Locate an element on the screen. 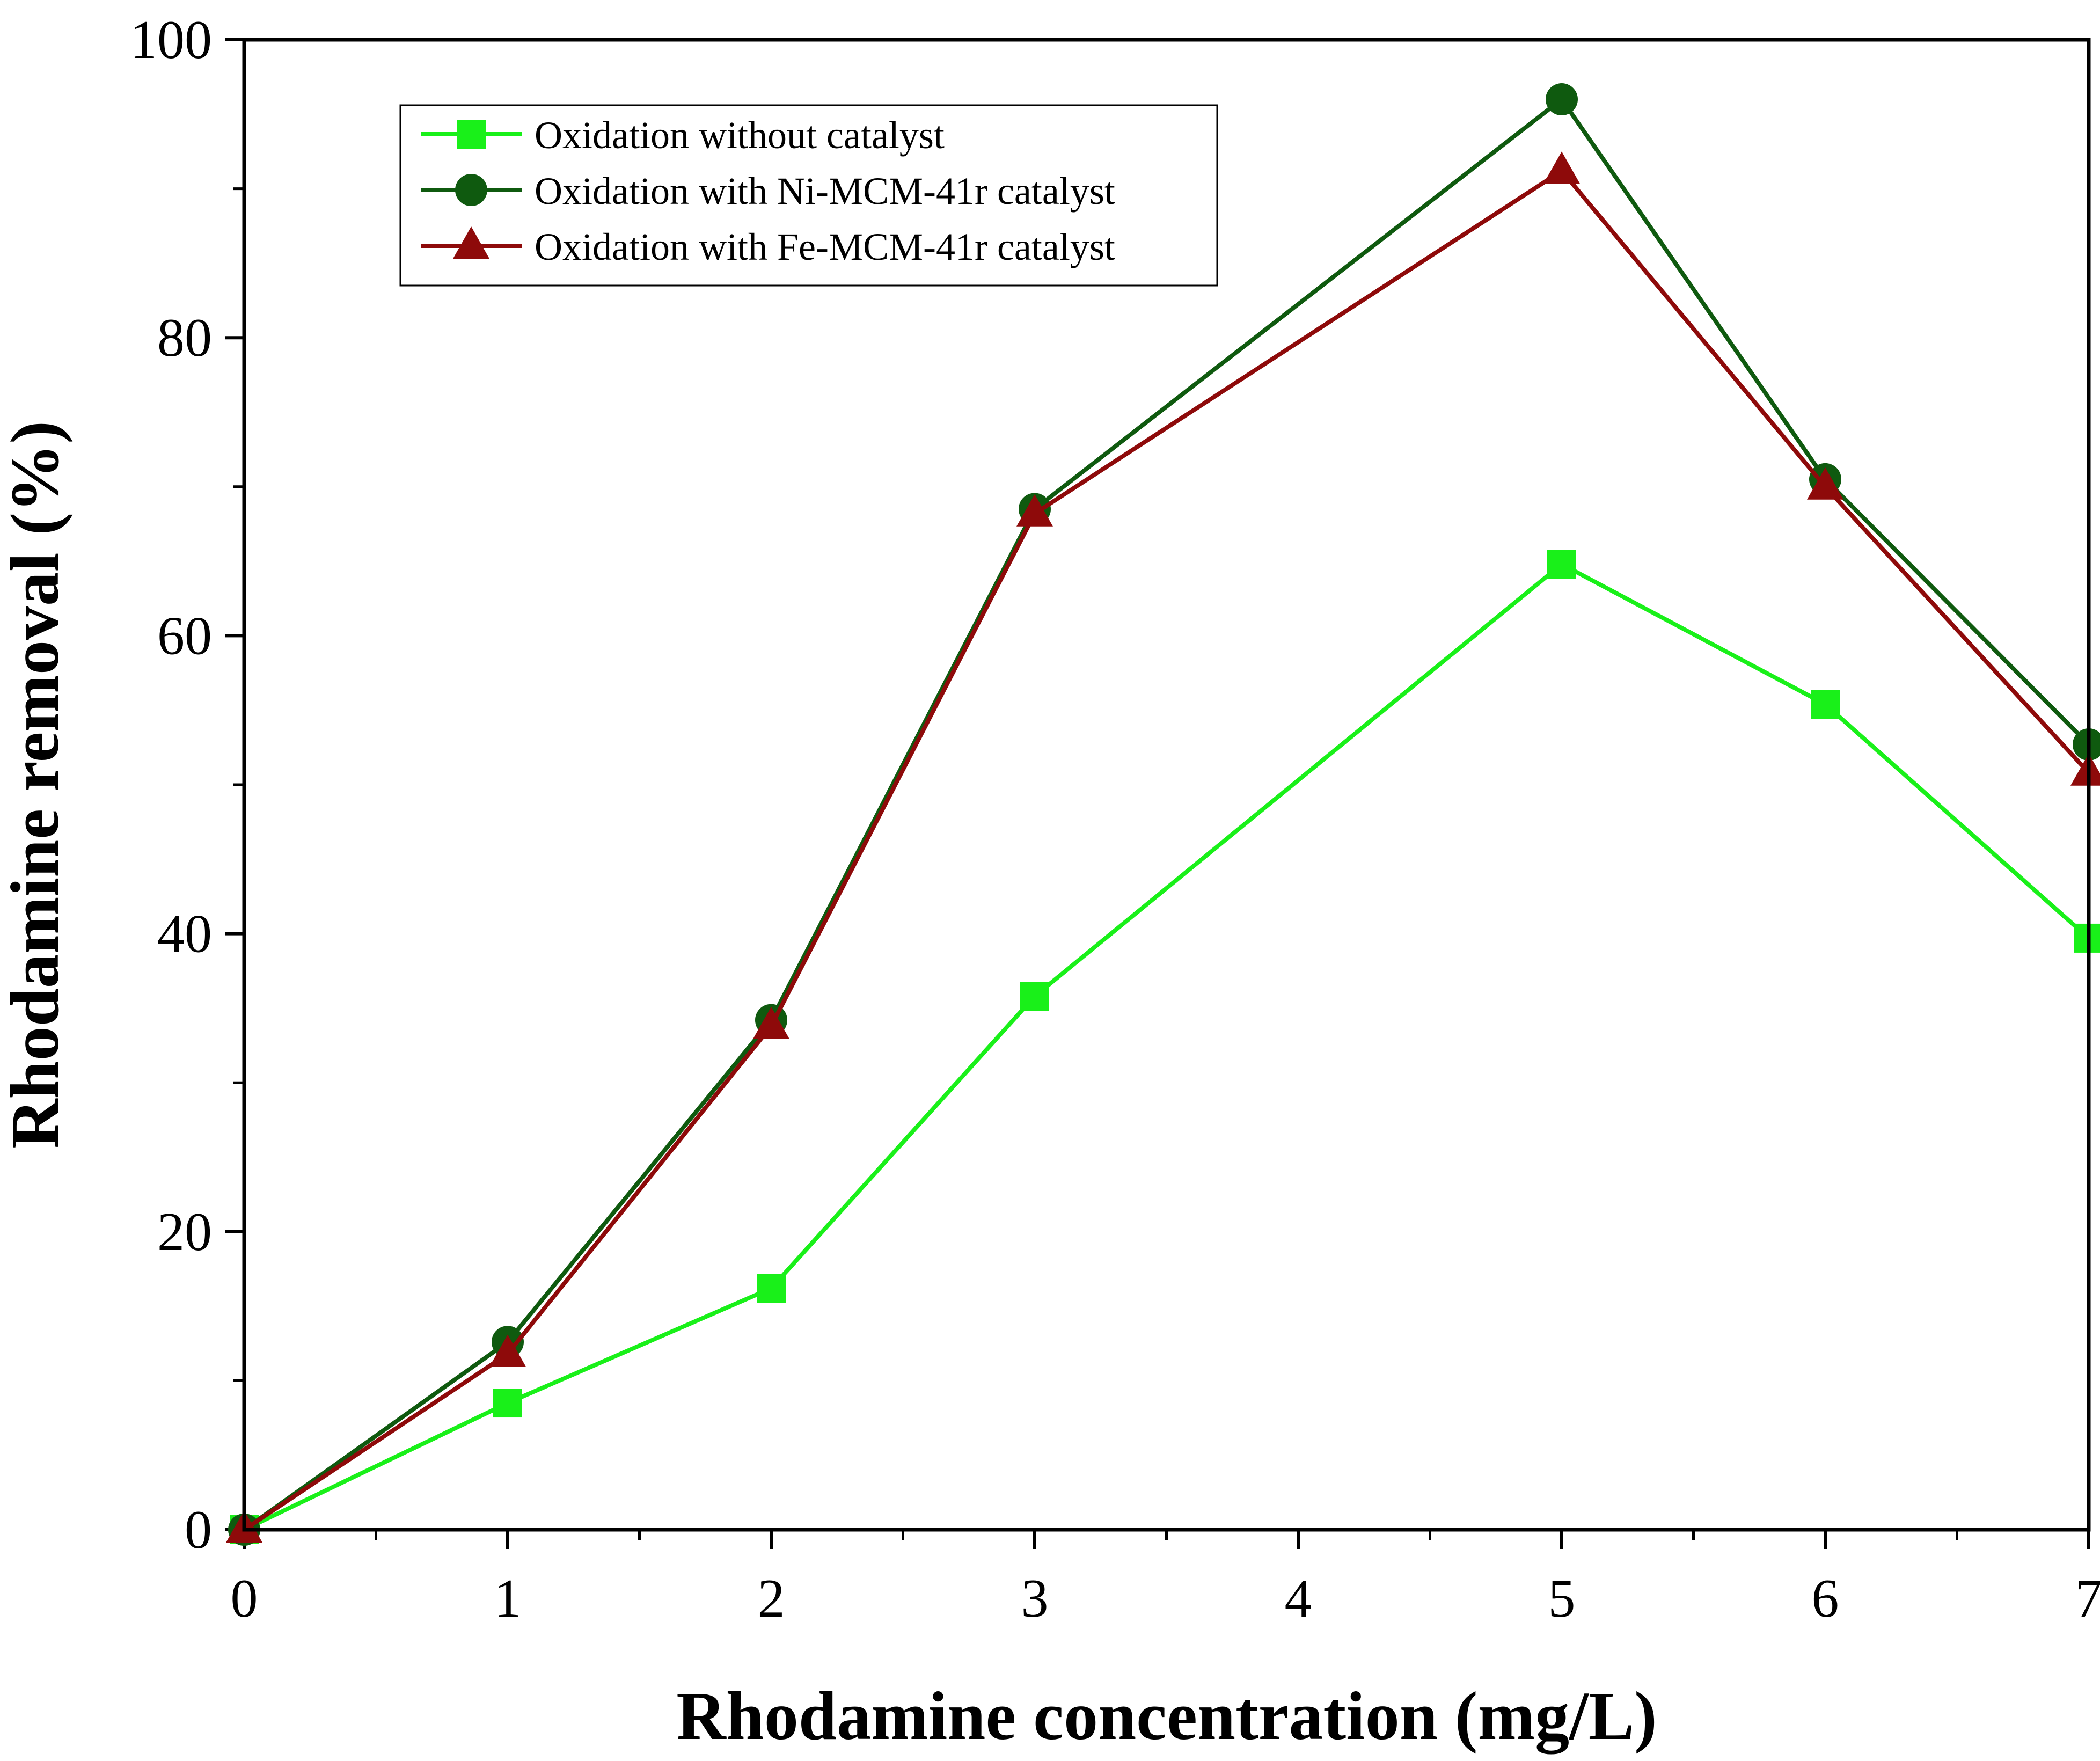 Image resolution: width=2100 pixels, height=1761 pixels. legend-label: Oxidation with Fe-MCM-41r catalyst is located at coordinates (825, 246).